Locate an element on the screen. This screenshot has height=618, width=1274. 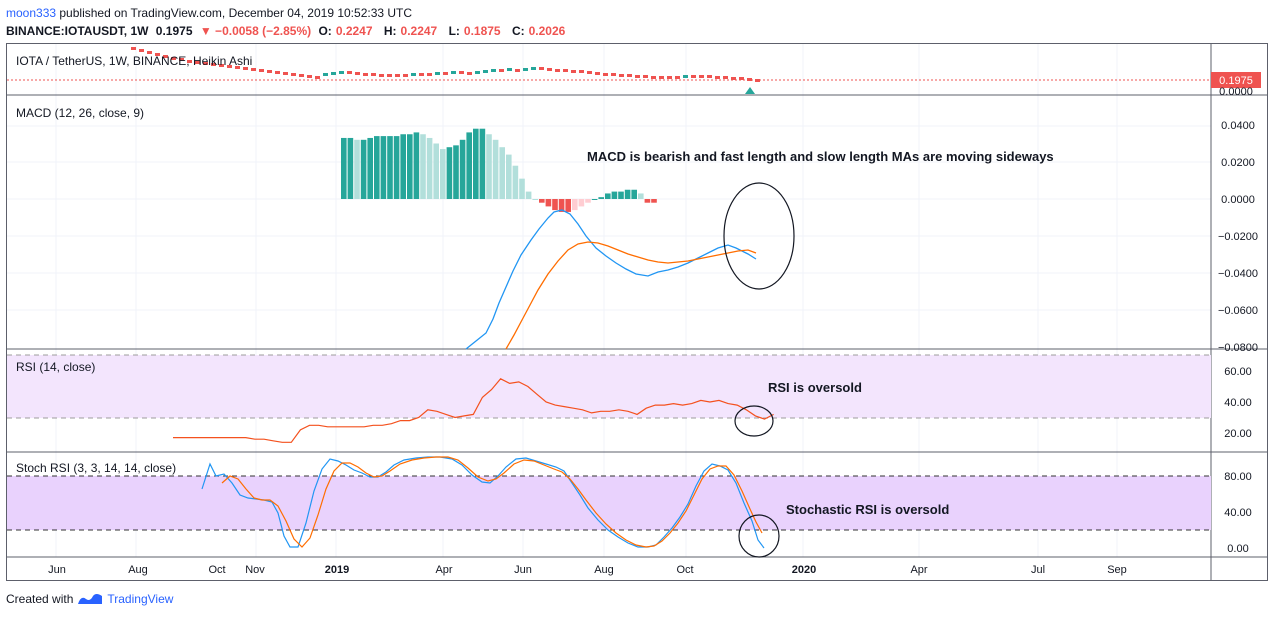
stoch-tick: 40.00 is located at coordinates (1238, 513).